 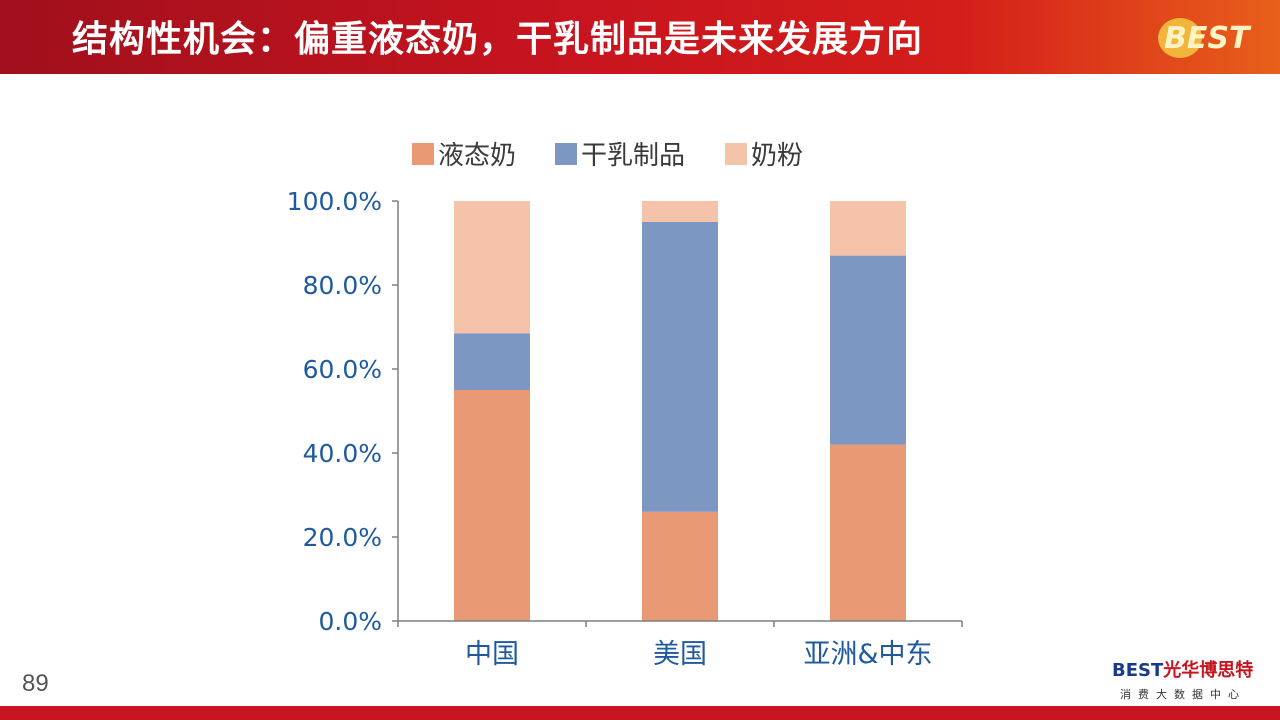 What do you see at coordinates (680, 654) in the screenshot?
I see `x-tick-label: 美国` at bounding box center [680, 654].